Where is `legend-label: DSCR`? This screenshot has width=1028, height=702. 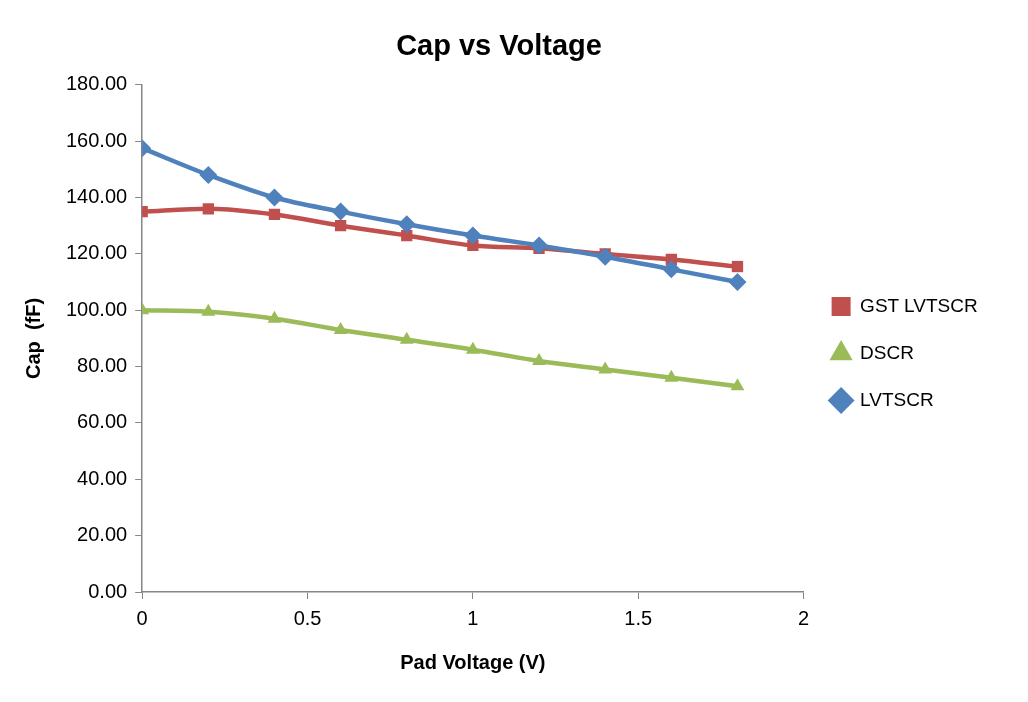 legend-label: DSCR is located at coordinates (887, 352).